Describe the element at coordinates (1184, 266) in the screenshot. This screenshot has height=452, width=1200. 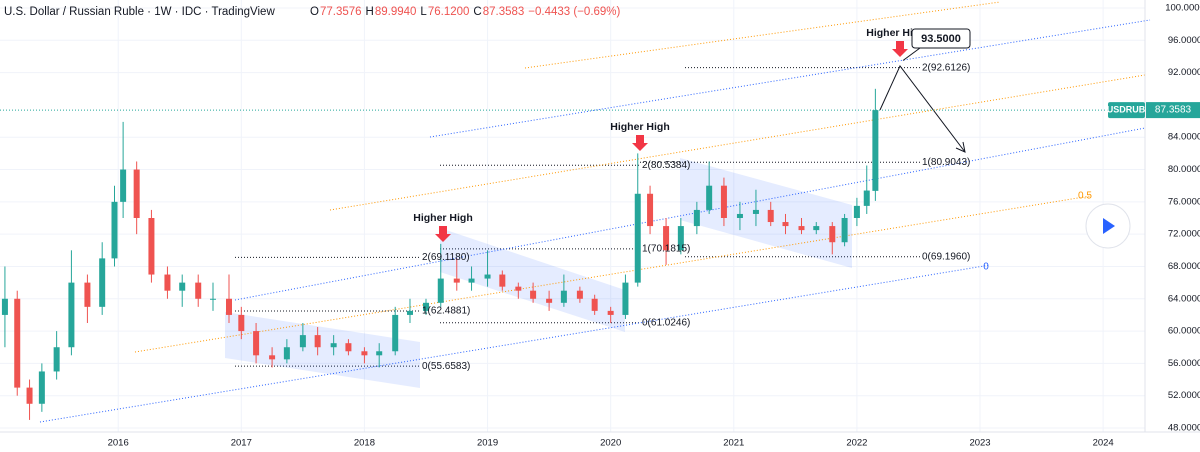
I see `y-tick-label: 68.0000` at that location.